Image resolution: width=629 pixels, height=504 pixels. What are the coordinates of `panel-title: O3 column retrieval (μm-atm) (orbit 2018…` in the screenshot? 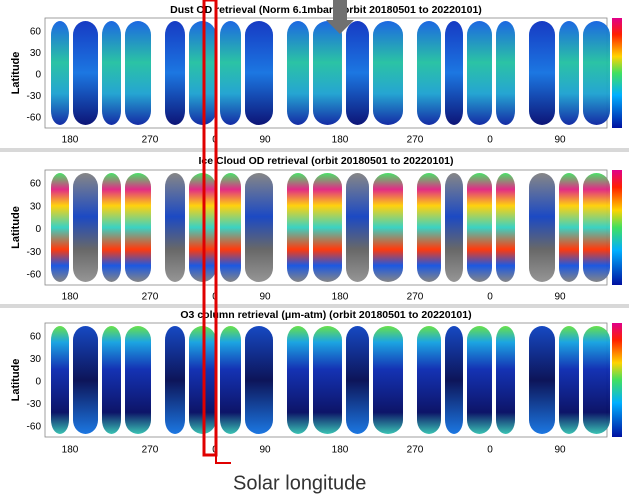 It's located at (325, 315).